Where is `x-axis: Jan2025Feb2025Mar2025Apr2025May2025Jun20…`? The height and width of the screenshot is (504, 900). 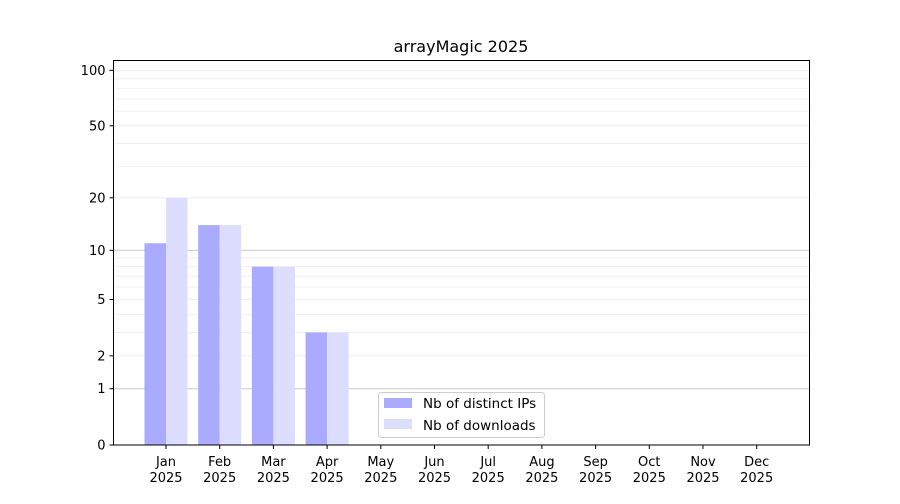 x-axis: Jan2025Feb2025Mar2025Apr2025May2025Jun20… is located at coordinates (461, 465).